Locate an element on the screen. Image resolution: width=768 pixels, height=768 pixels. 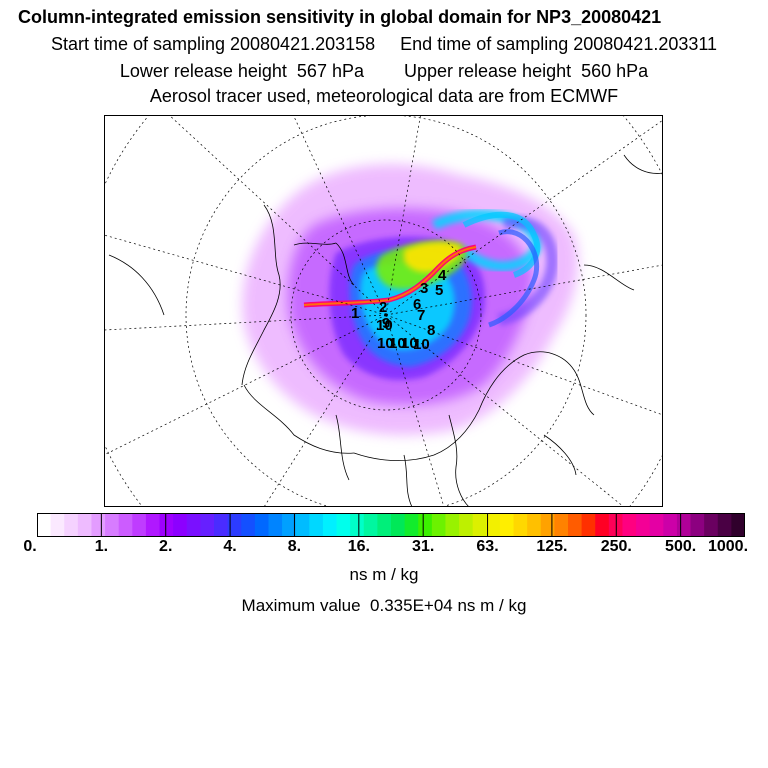
point-label: 9 is located at coordinates (386, 323).